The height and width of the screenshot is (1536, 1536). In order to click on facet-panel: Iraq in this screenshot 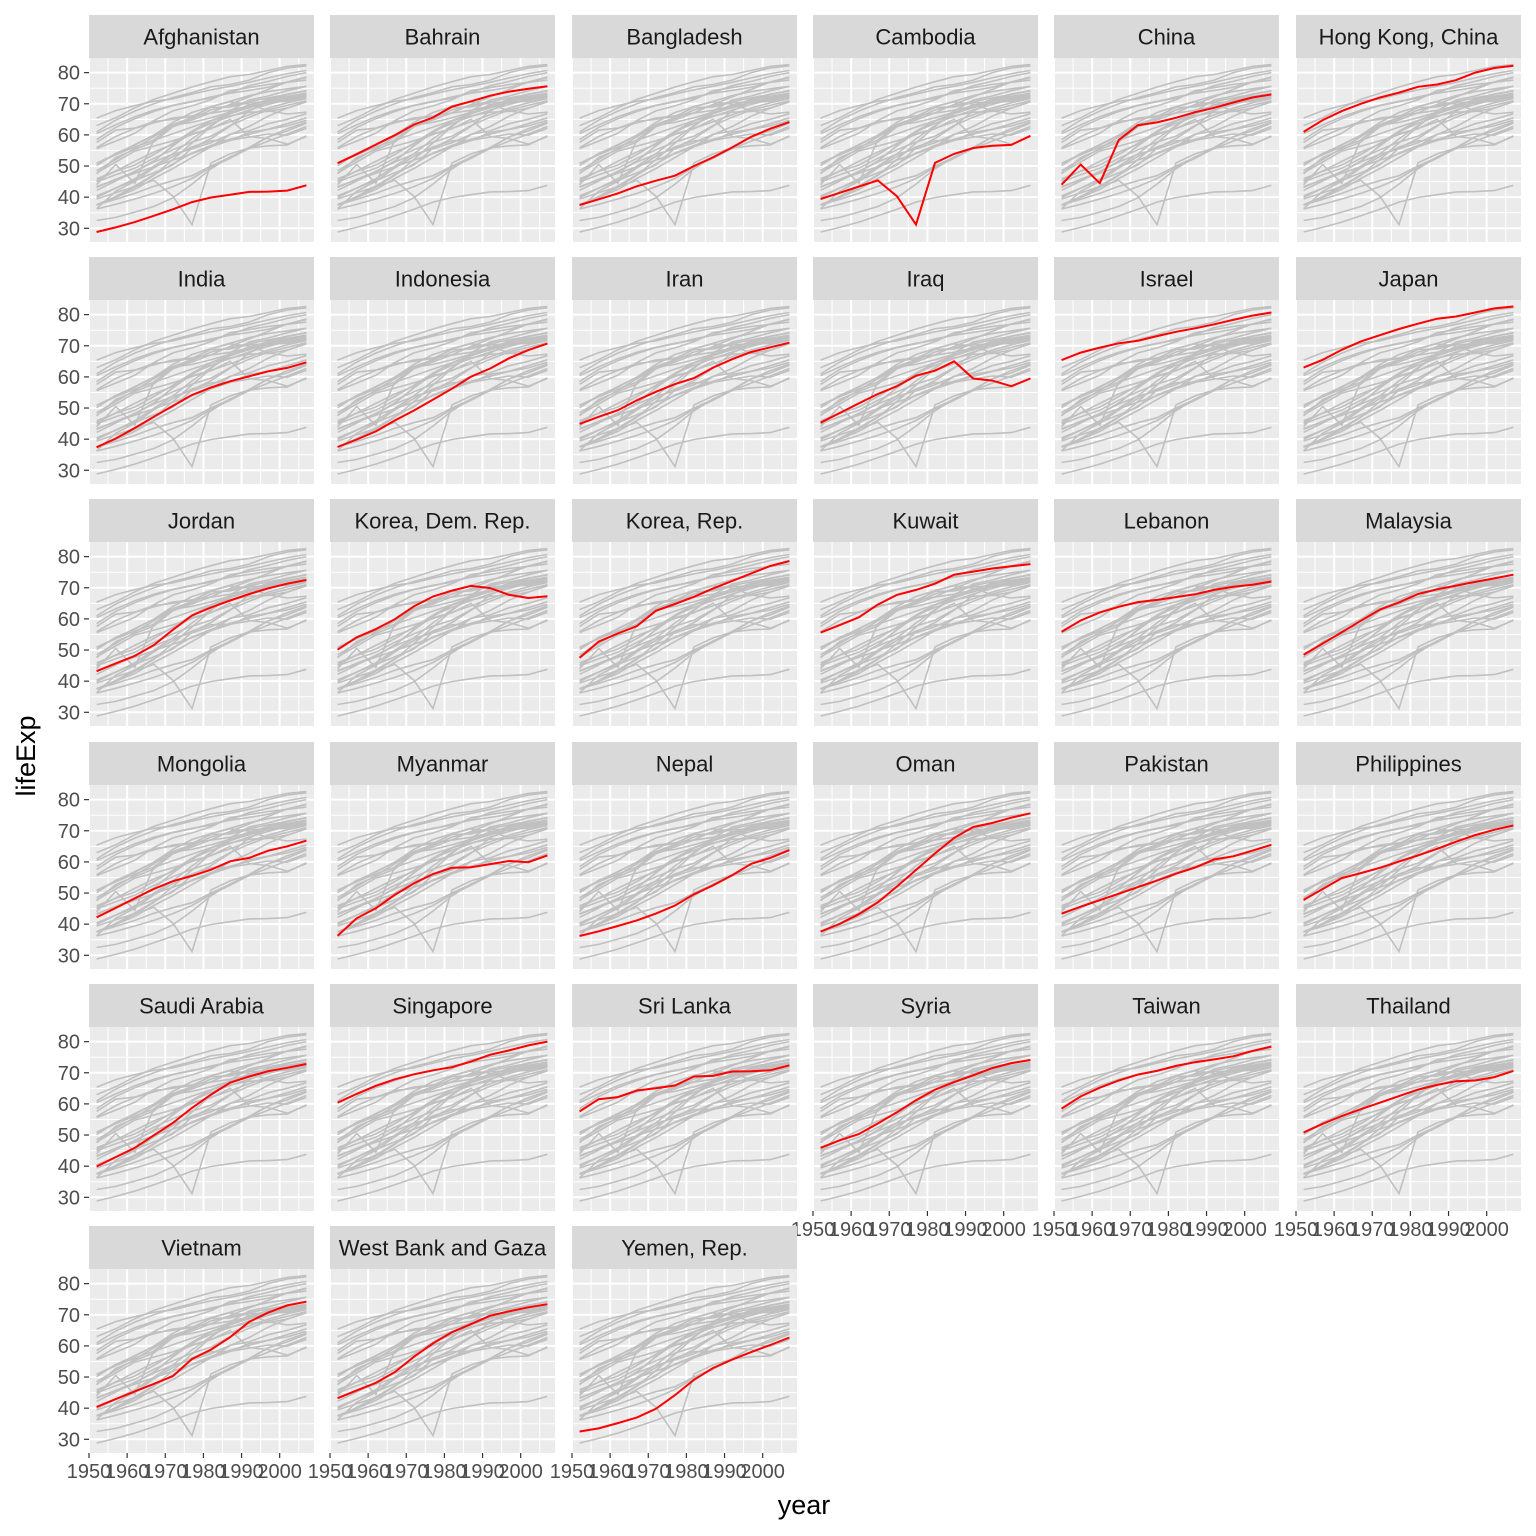, I will do `click(925, 370)`.